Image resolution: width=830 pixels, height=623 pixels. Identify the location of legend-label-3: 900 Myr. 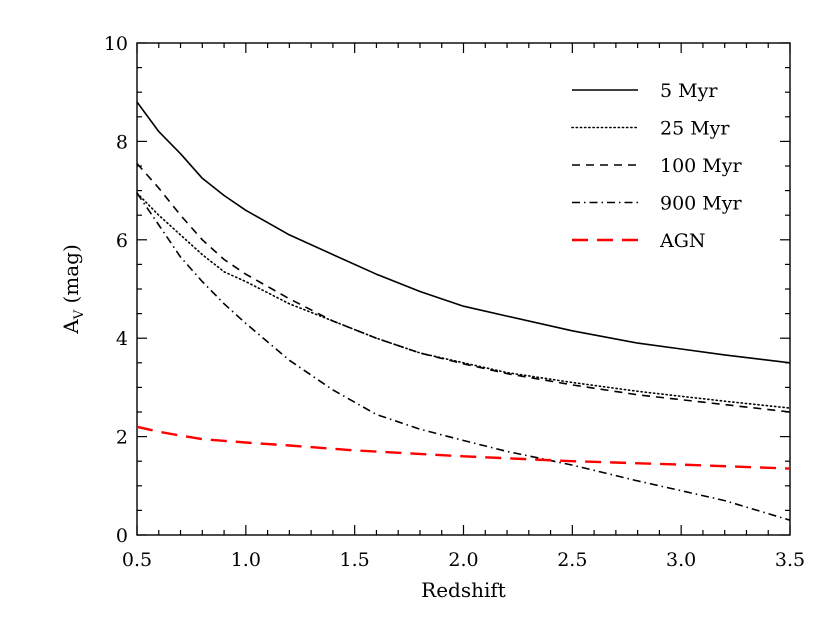
(701, 204).